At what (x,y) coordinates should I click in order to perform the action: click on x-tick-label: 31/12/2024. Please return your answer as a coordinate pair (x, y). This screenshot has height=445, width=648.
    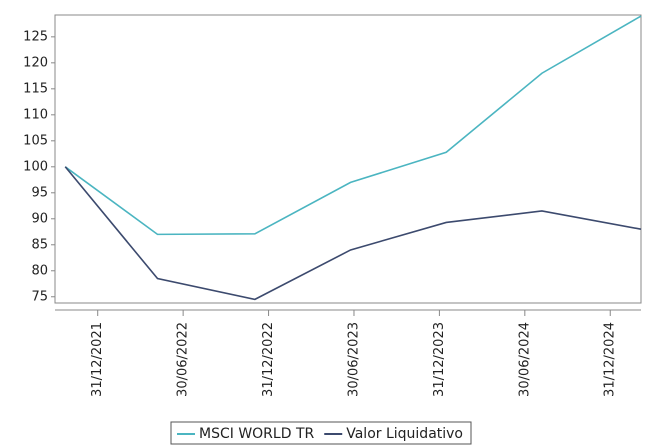
    Looking at the image, I should click on (610, 359).